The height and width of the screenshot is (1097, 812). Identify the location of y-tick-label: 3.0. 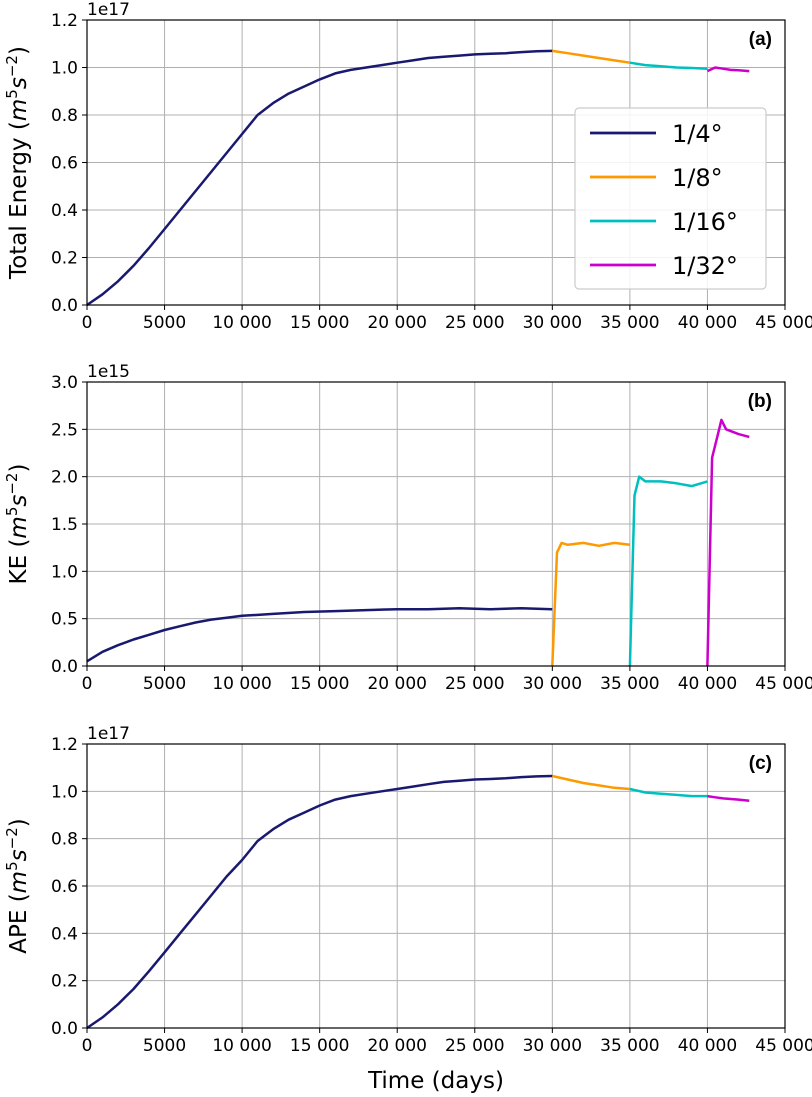
(64, 383).